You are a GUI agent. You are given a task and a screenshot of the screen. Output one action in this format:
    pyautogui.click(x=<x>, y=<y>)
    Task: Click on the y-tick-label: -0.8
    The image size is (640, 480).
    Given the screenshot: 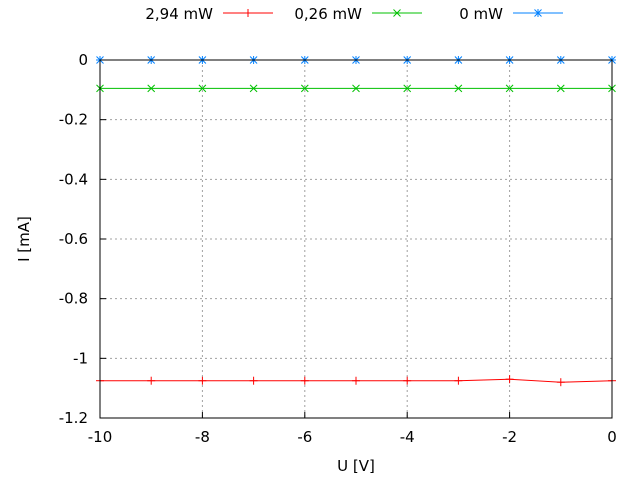 What is the action you would take?
    pyautogui.click(x=73, y=299)
    